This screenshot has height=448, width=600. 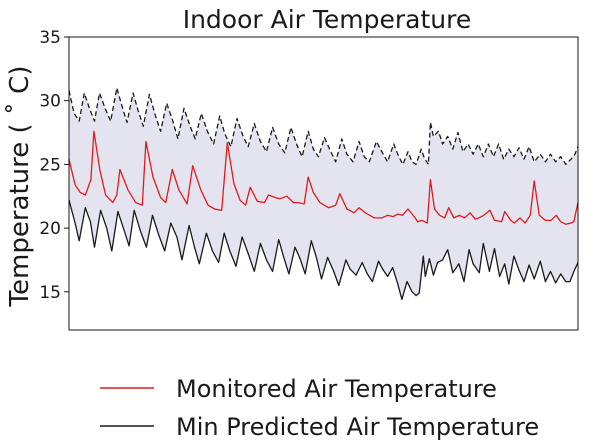 I want to click on y-tick-label: 30, so click(x=50, y=102).